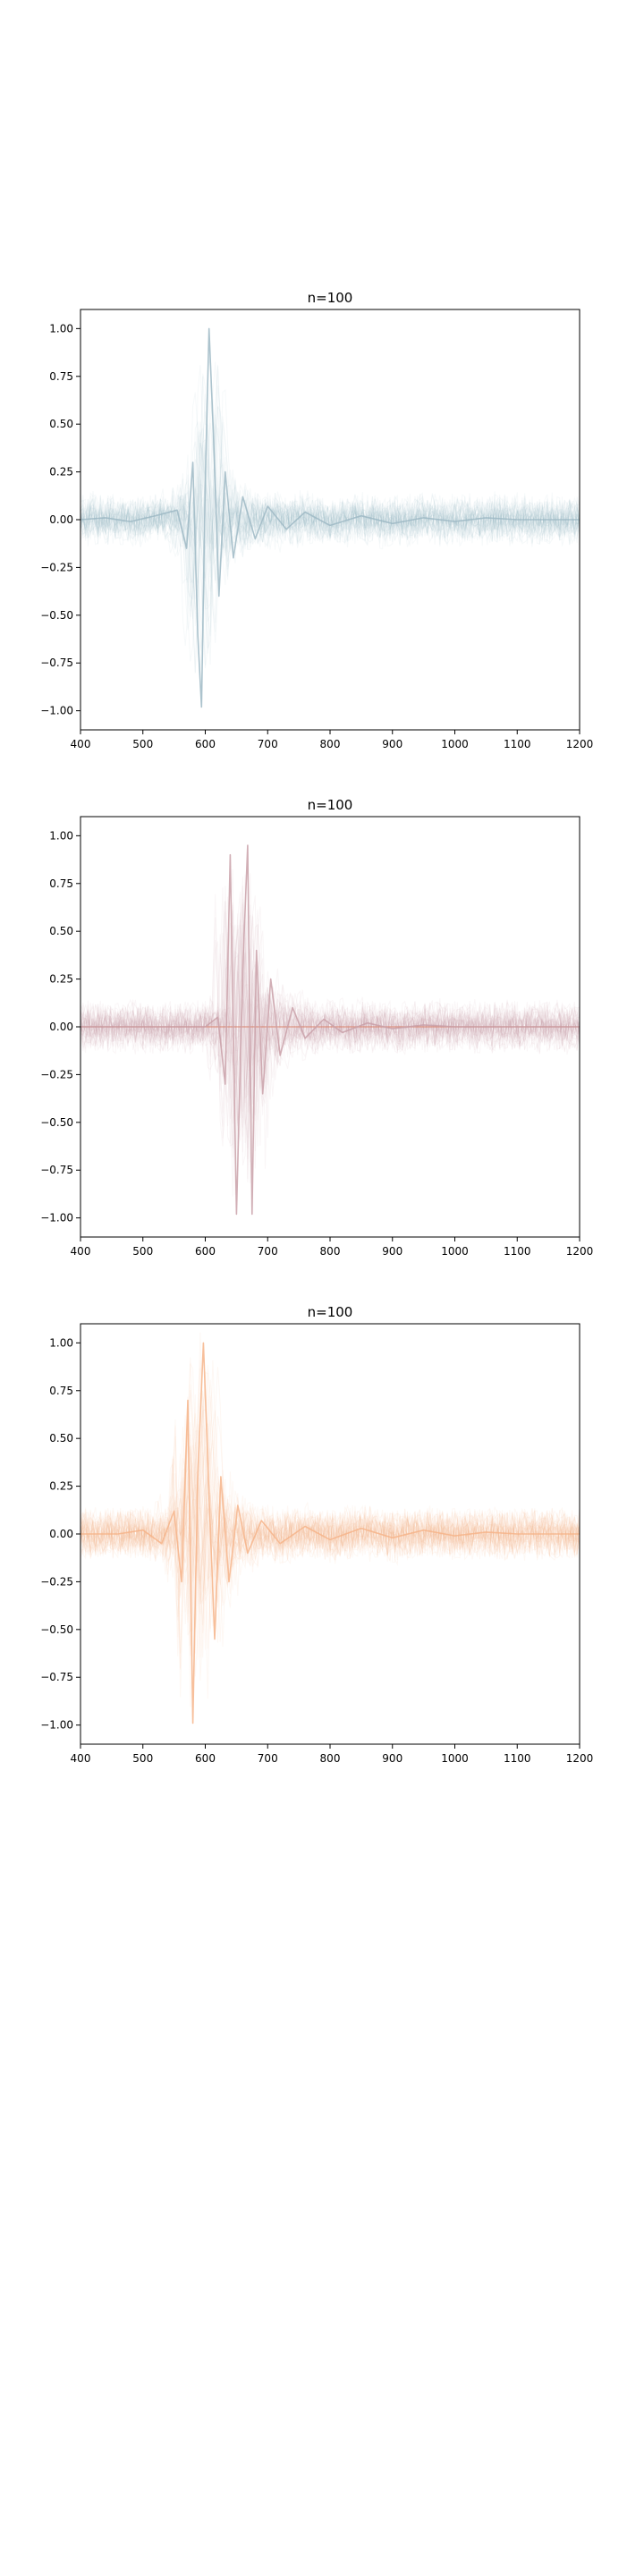 This screenshot has width=644, height=2576. I want to click on y-tick-label: 0.25, so click(61, 472).